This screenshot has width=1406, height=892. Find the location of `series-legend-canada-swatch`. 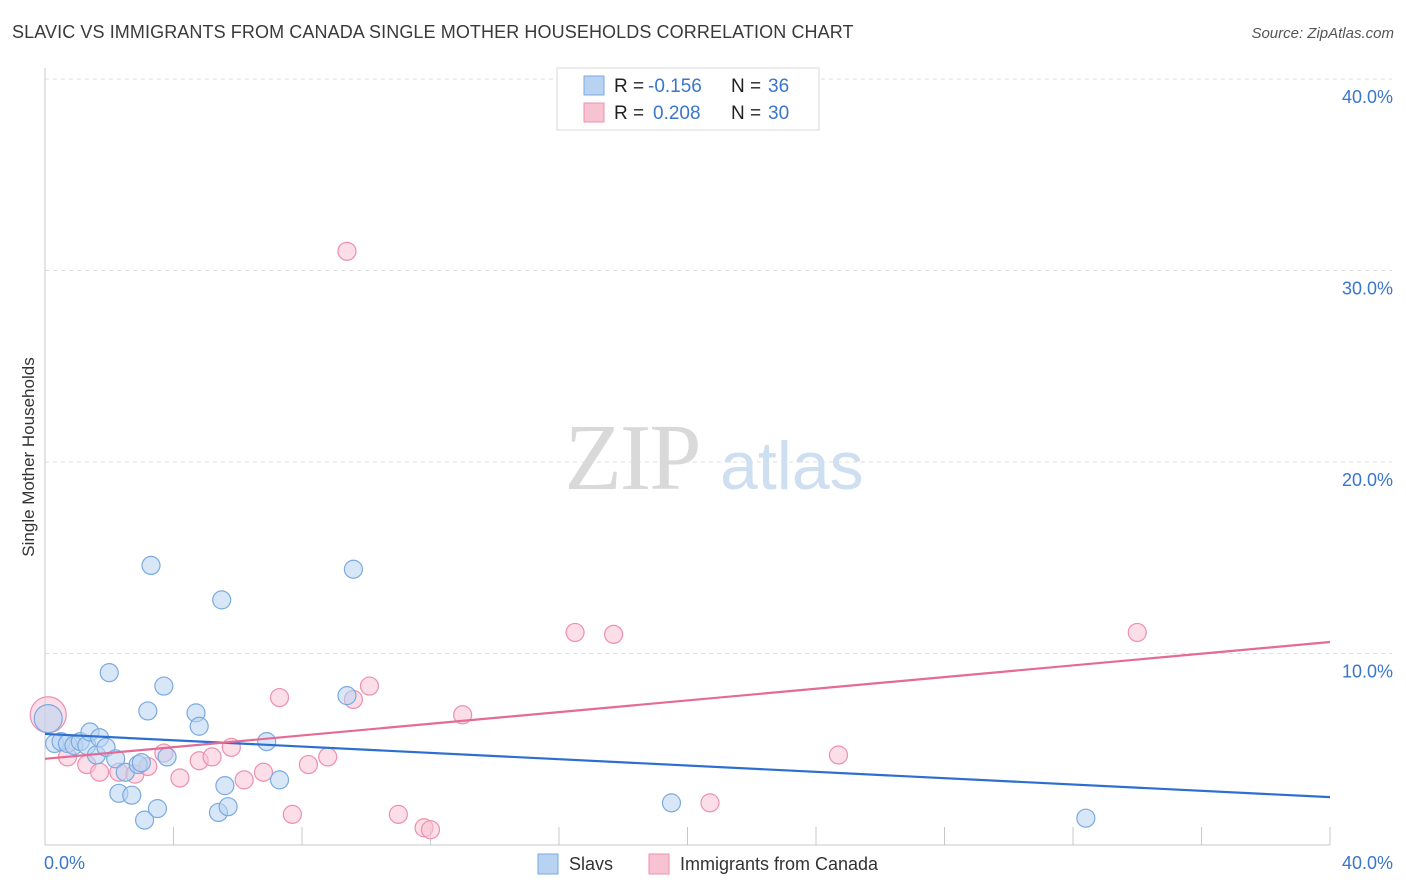

series-legend-canada-swatch is located at coordinates (659, 864).